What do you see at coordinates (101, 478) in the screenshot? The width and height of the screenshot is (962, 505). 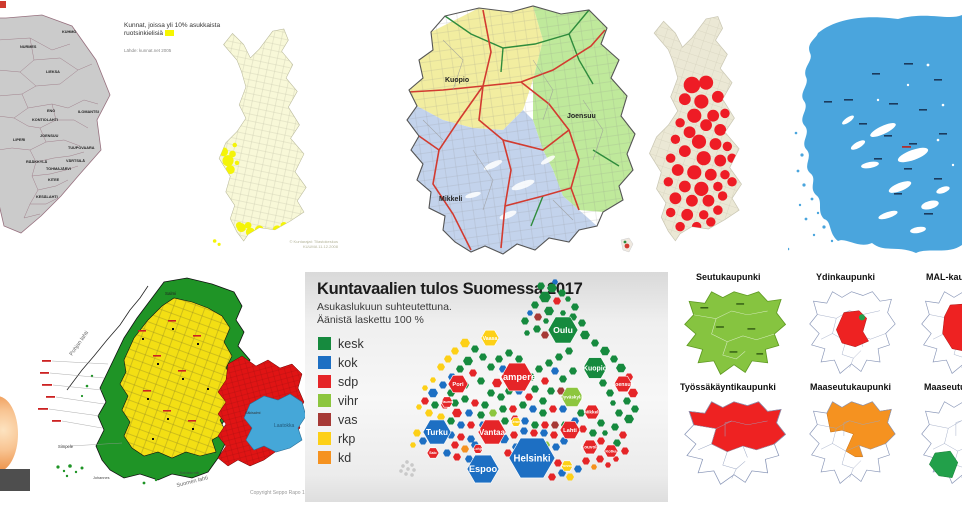 I see `svg-text: Johannes` at bounding box center [101, 478].